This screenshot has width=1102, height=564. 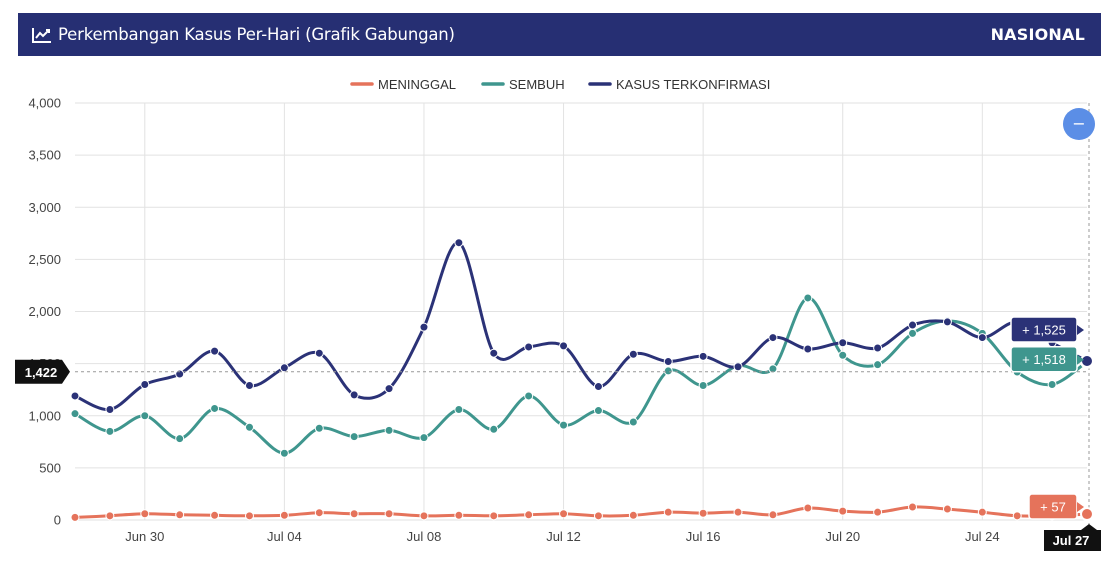 I want to click on tooltip-kasus: + 1,525, so click(x=1047, y=329).